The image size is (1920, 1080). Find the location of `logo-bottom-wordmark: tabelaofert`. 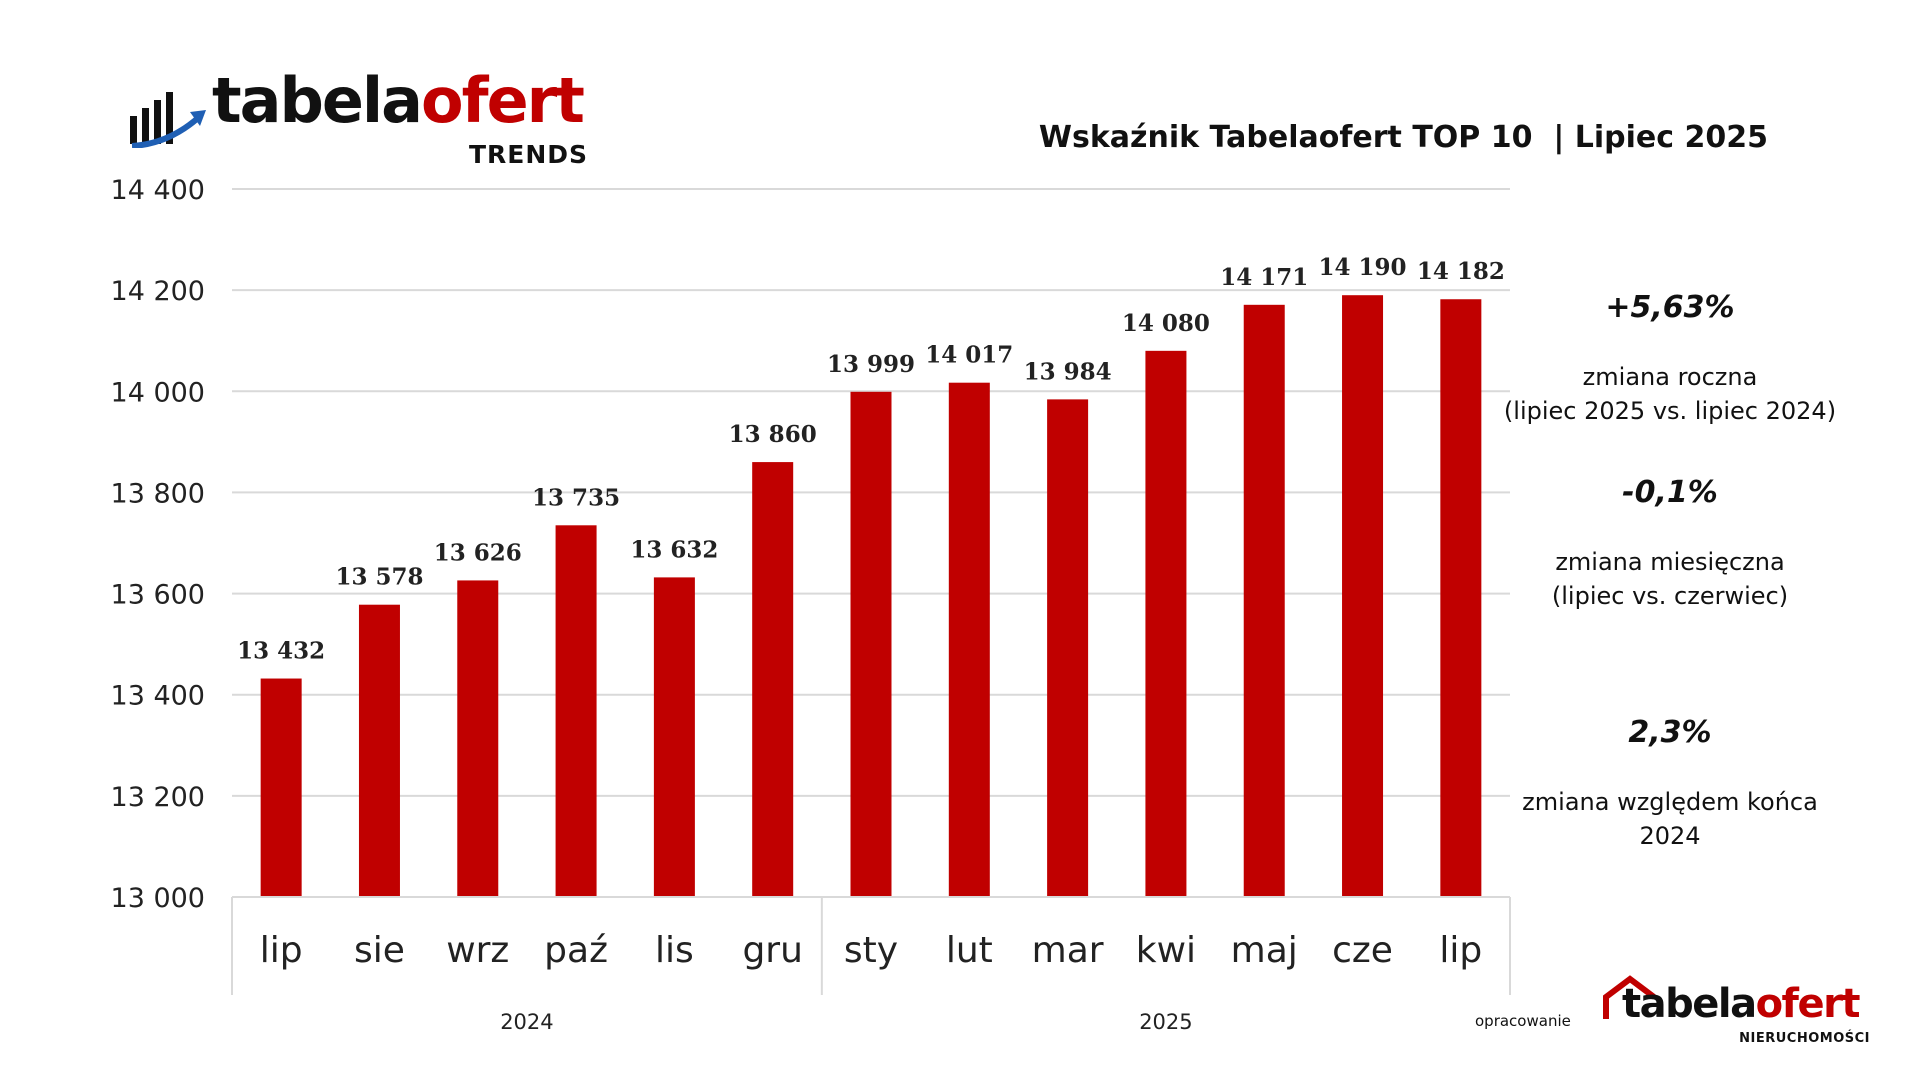

logo-bottom-wordmark: tabelaofert is located at coordinates (1741, 1004).